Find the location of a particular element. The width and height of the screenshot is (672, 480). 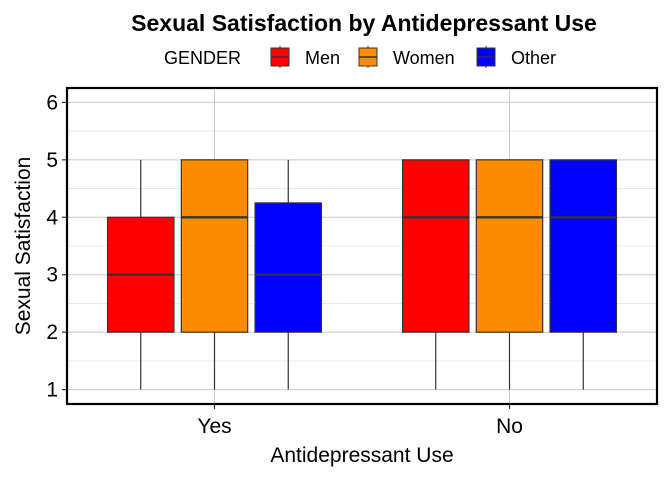

y-axis: 1 2 3 4 5 6 is located at coordinates (56, 246).